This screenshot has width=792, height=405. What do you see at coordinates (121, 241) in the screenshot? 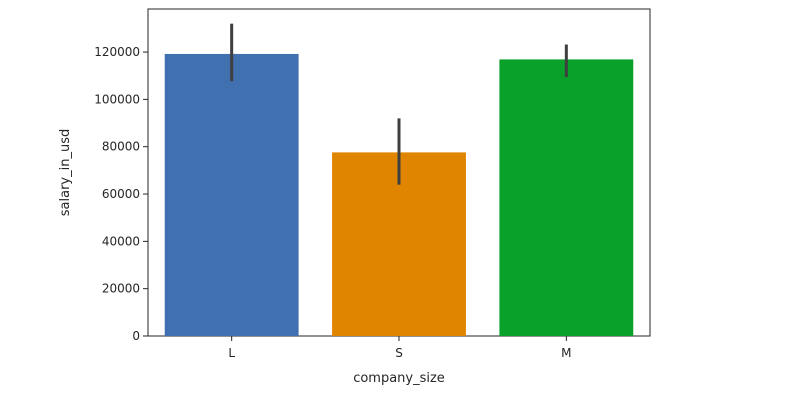
I see `y-tick-label: 40000` at bounding box center [121, 241].